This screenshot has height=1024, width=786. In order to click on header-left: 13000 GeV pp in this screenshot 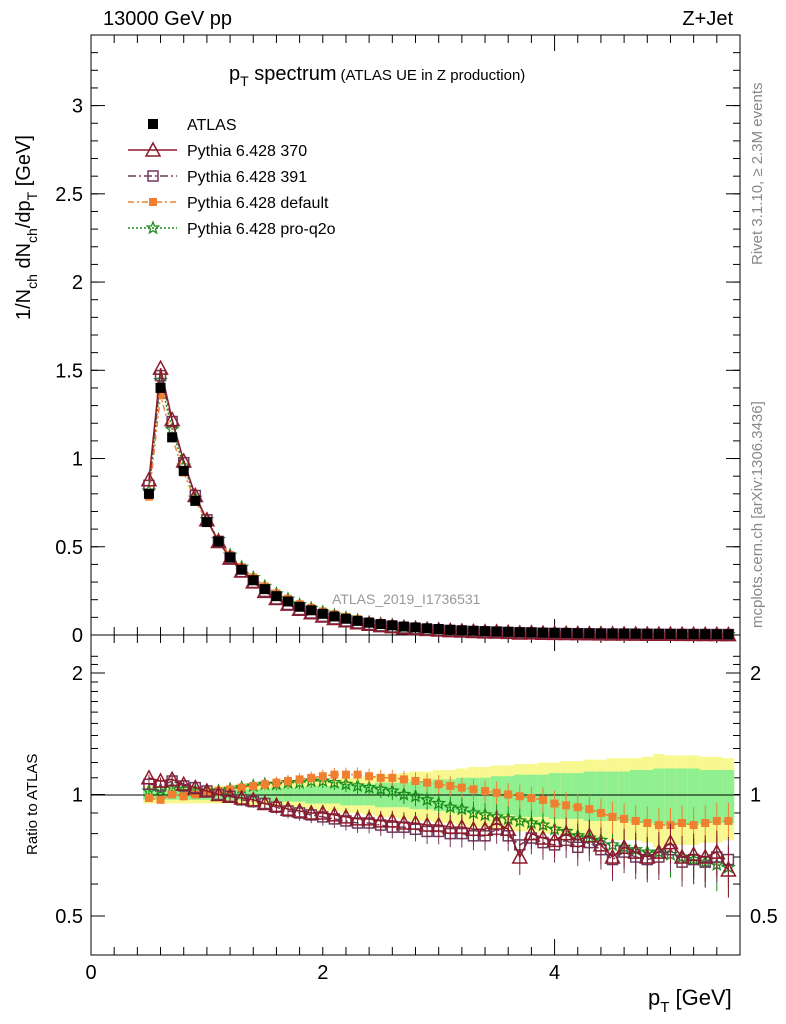, I will do `click(167, 19)`.